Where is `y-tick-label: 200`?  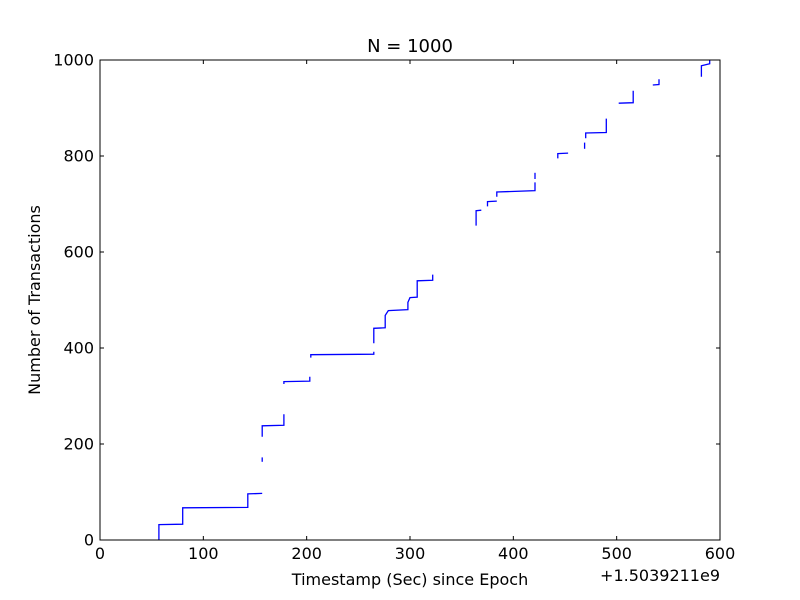
y-tick-label: 200 is located at coordinates (78, 444).